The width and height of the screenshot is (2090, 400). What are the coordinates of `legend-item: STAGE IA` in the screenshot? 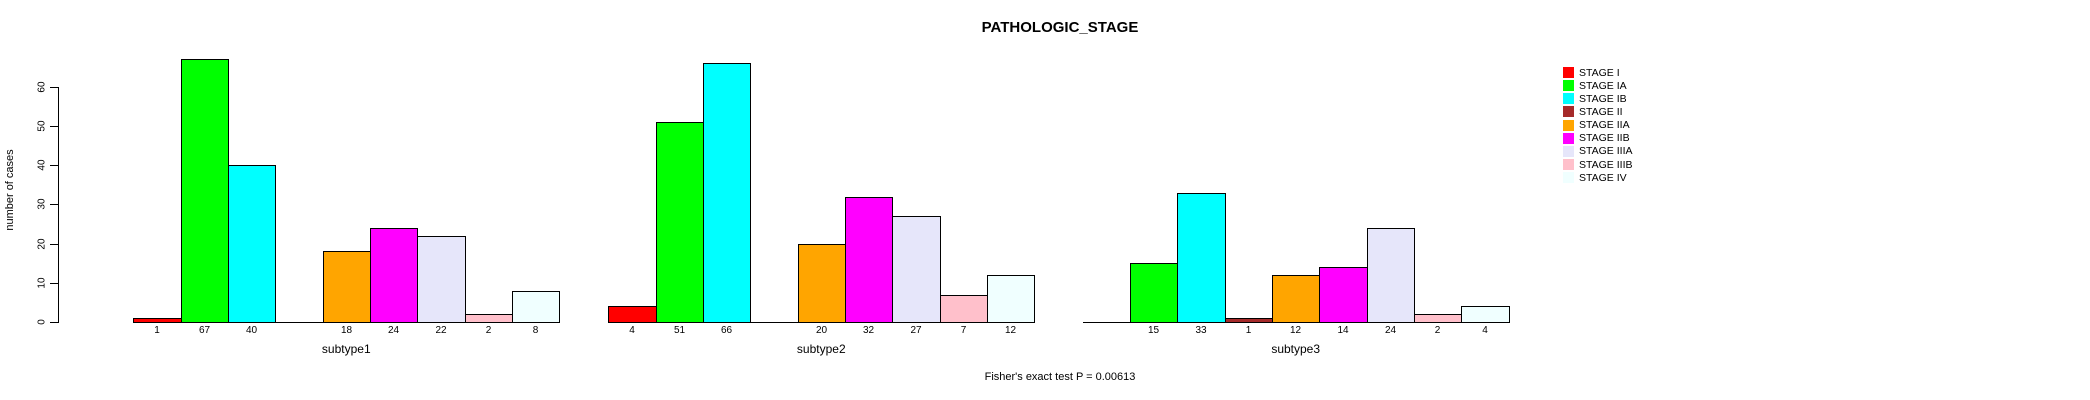 It's located at (1595, 85).